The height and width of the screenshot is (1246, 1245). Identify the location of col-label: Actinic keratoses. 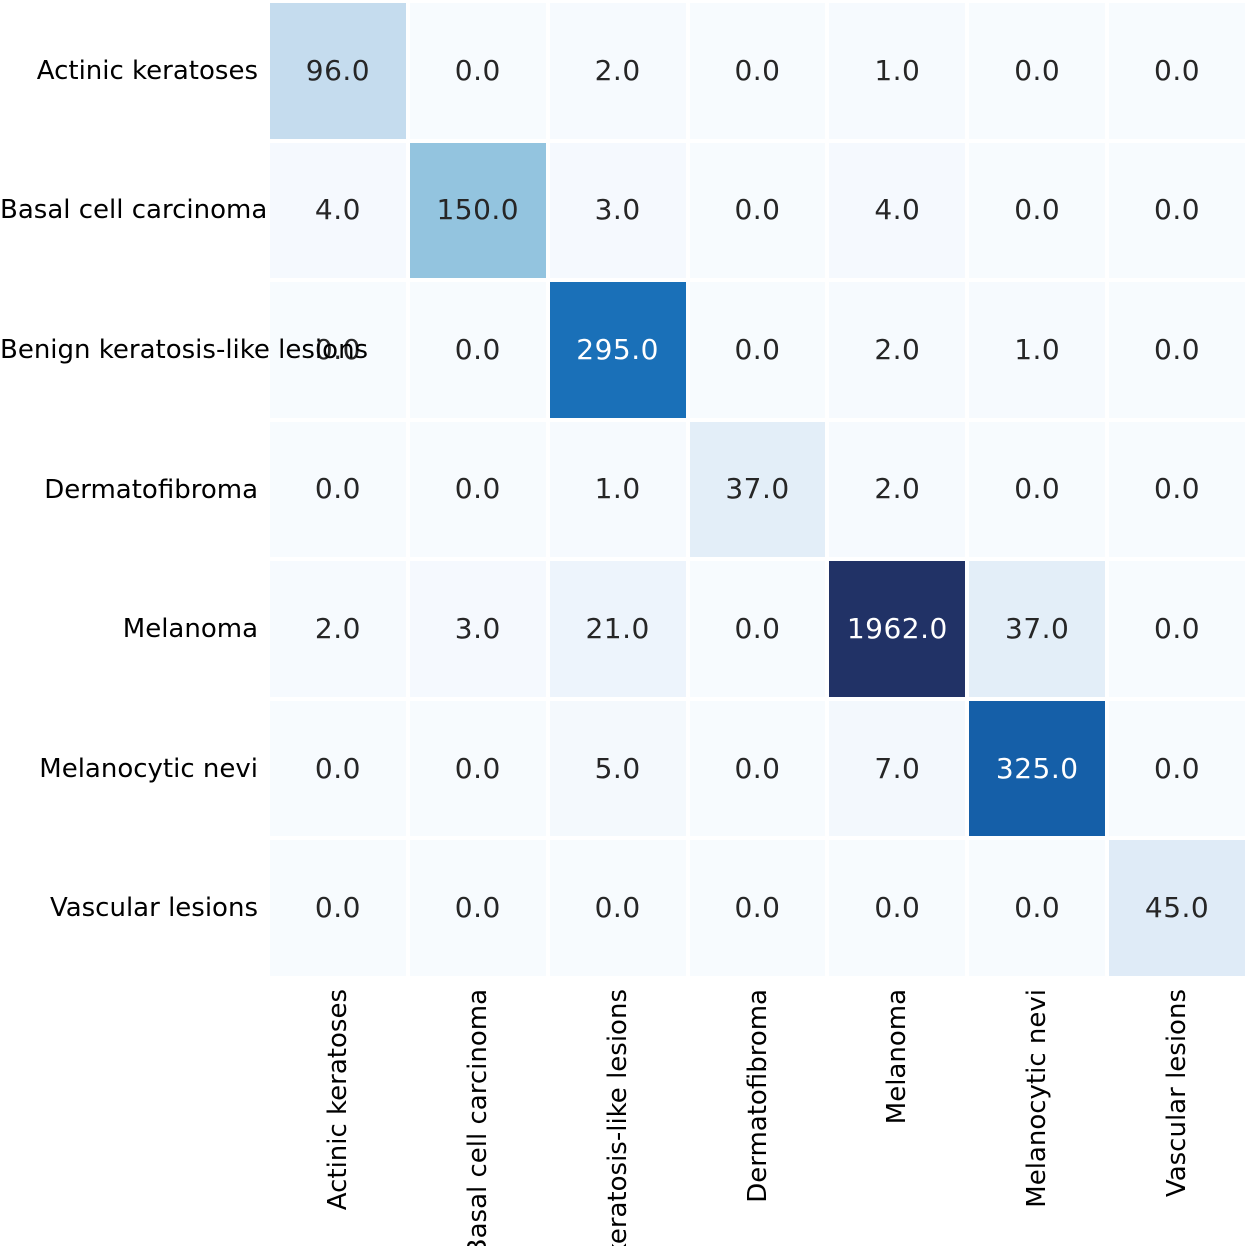
(337, 1100).